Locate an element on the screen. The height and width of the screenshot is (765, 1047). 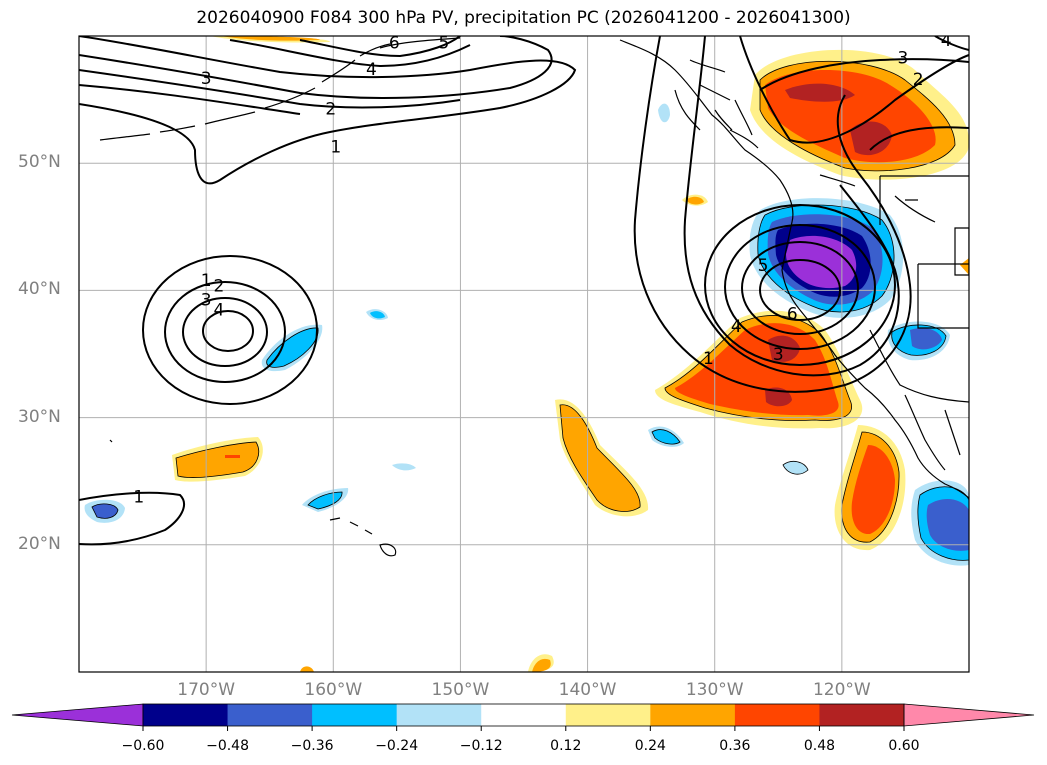
colorbar-tick-label-1: −0.48 is located at coordinates (227, 746).